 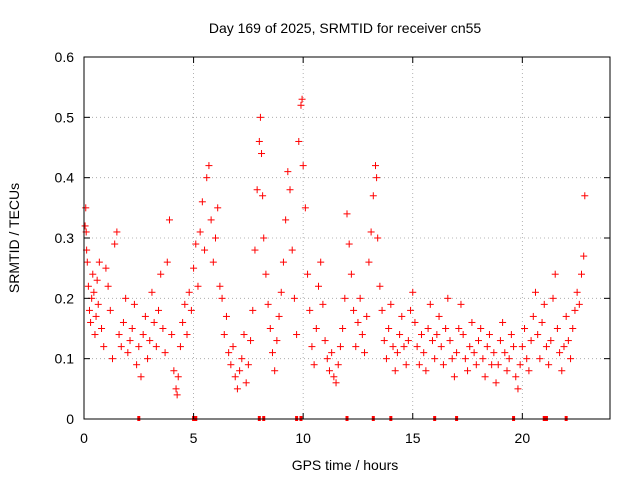 What do you see at coordinates (413, 438) in the screenshot?
I see `x-tick-label: 15` at bounding box center [413, 438].